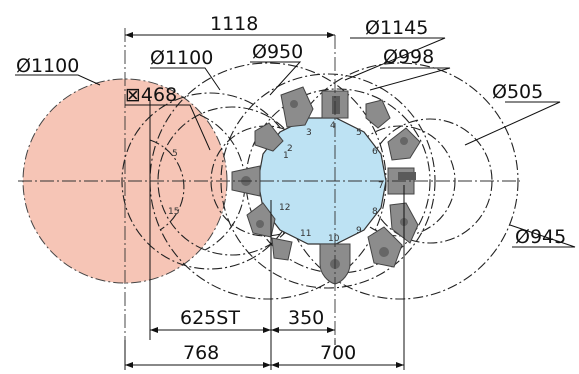  What do you see at coordinates (290, 149) in the screenshot?
I see `station-number: 2` at bounding box center [290, 149].